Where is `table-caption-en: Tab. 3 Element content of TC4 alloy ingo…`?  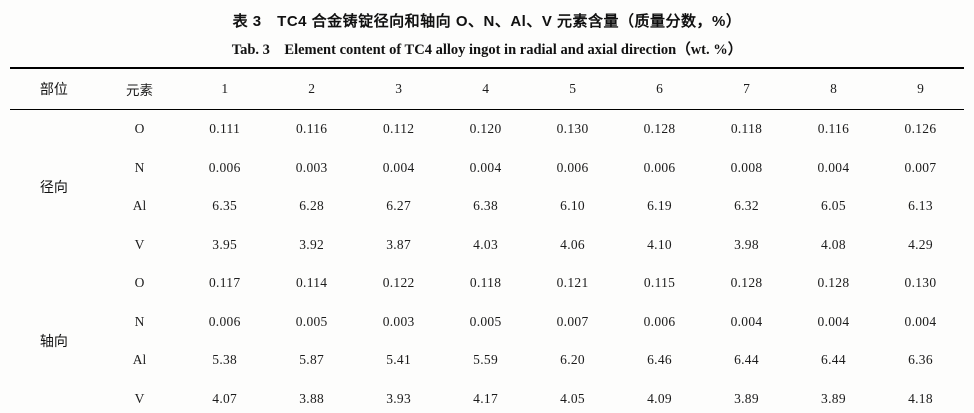
table-caption-en: Tab. 3 Element content of TC4 alloy ingo… is located at coordinates (487, 50).